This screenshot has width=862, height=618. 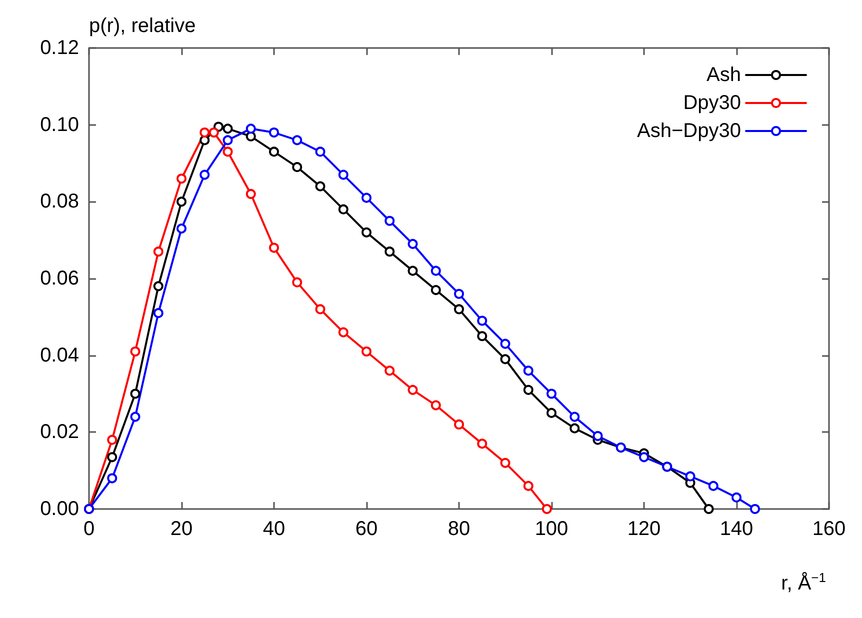 What do you see at coordinates (59, 201) in the screenshot?
I see `y-tick-label: 0.08` at bounding box center [59, 201].